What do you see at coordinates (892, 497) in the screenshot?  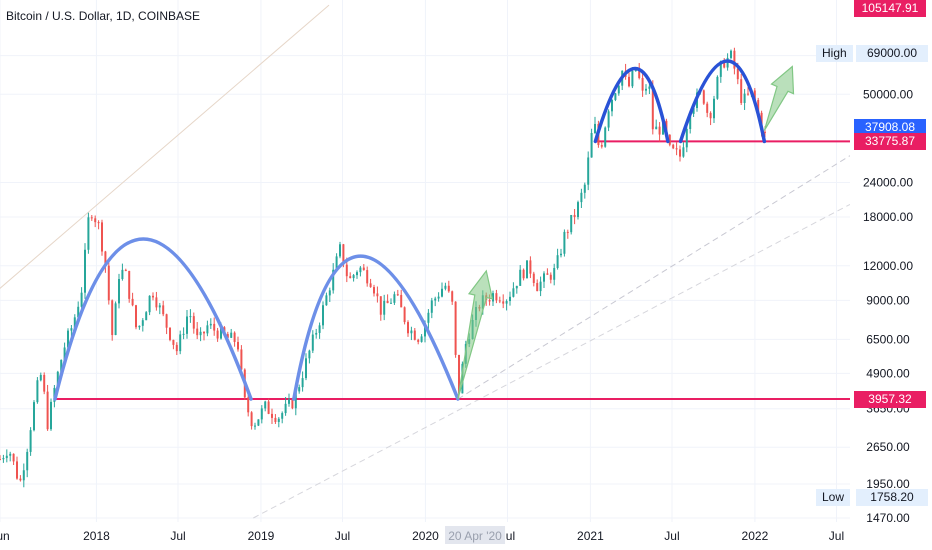 I see `low-value: 1758.20` at bounding box center [892, 497].